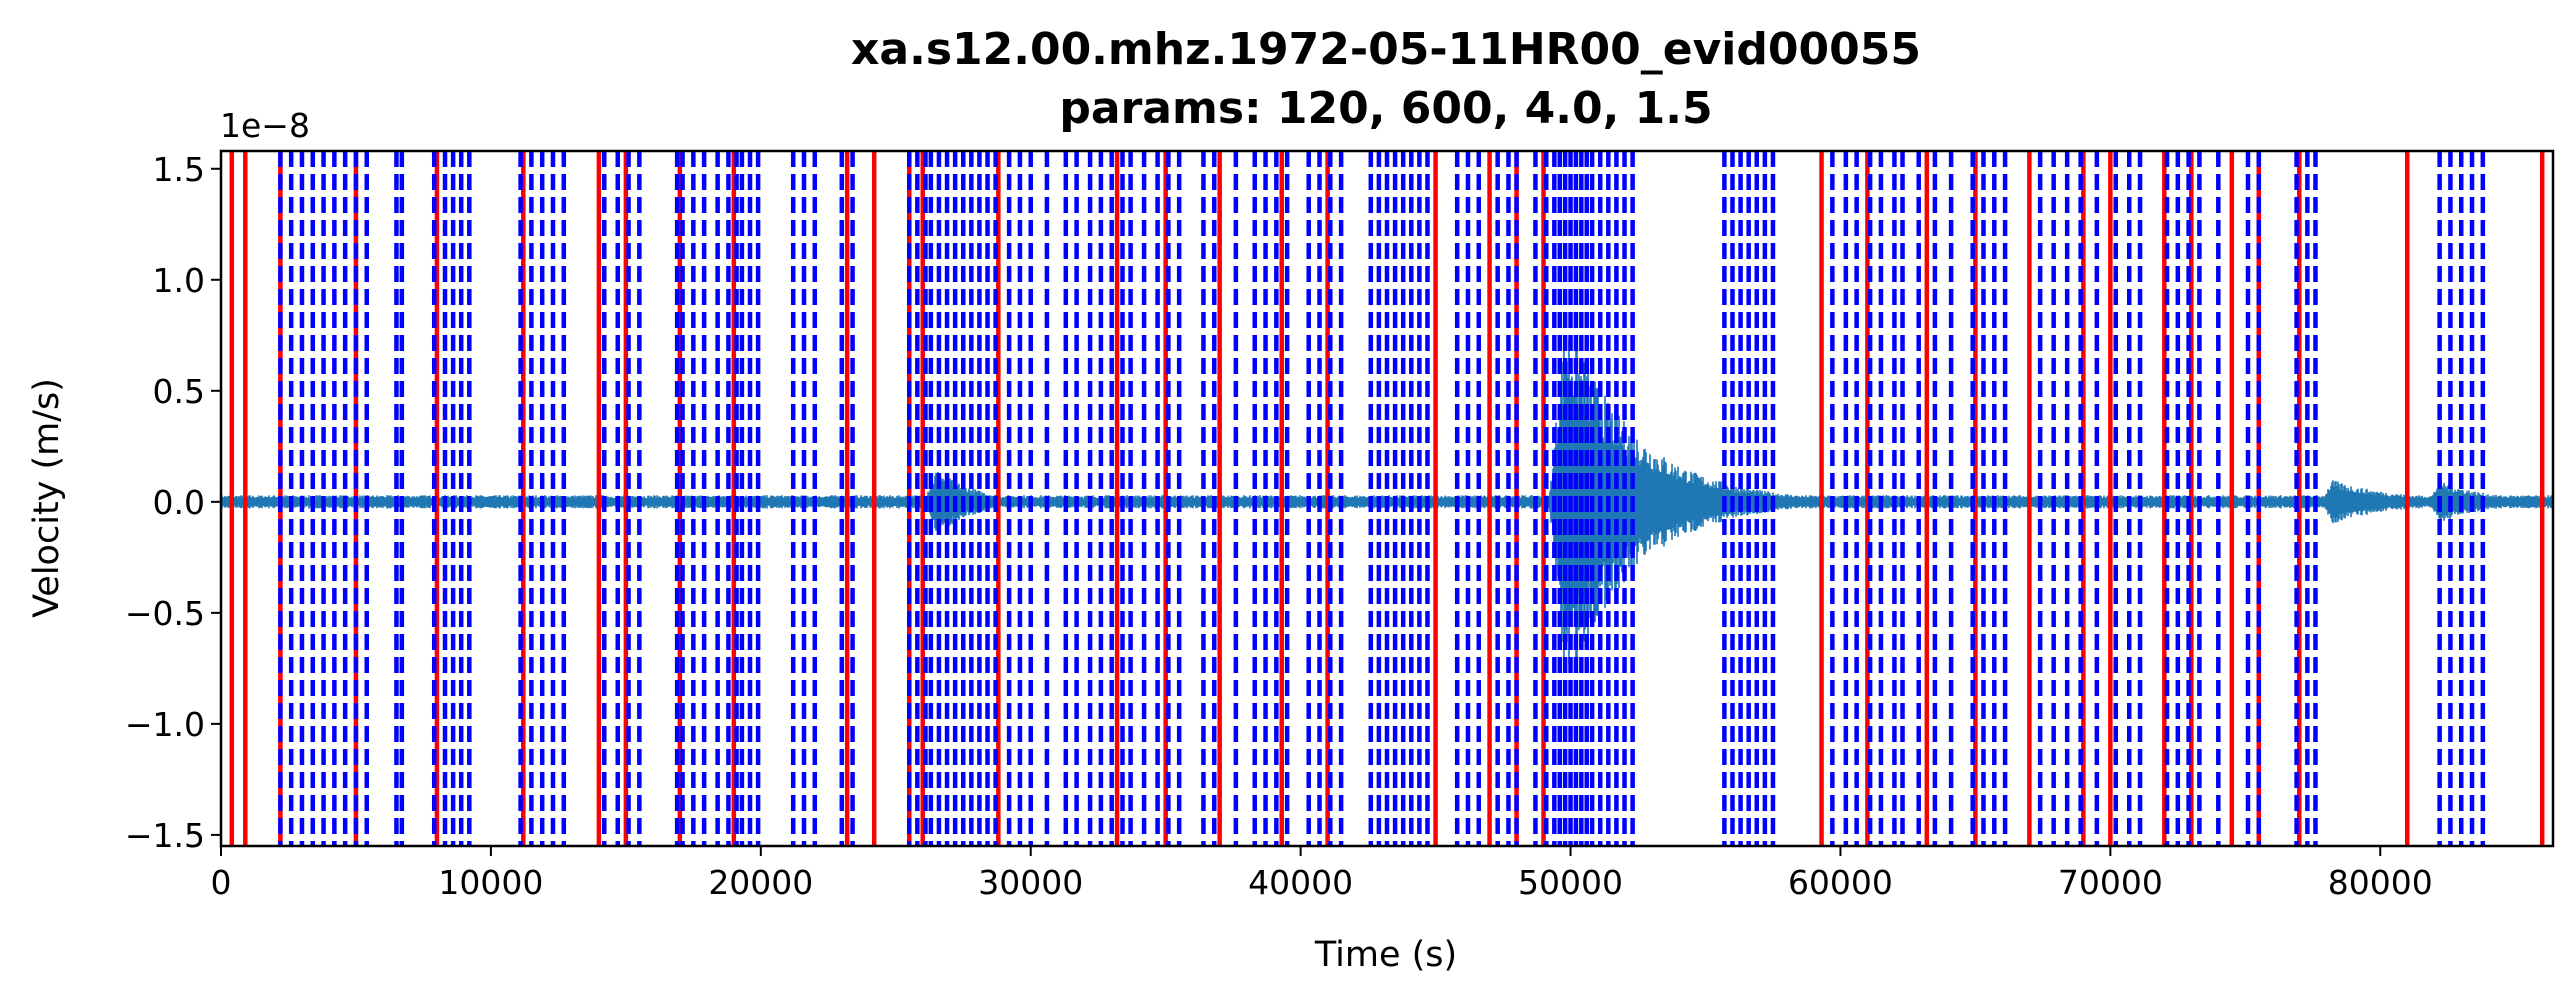 The width and height of the screenshot is (2573, 1003). I want to click on x-tick-label: 80000, so click(2380, 882).